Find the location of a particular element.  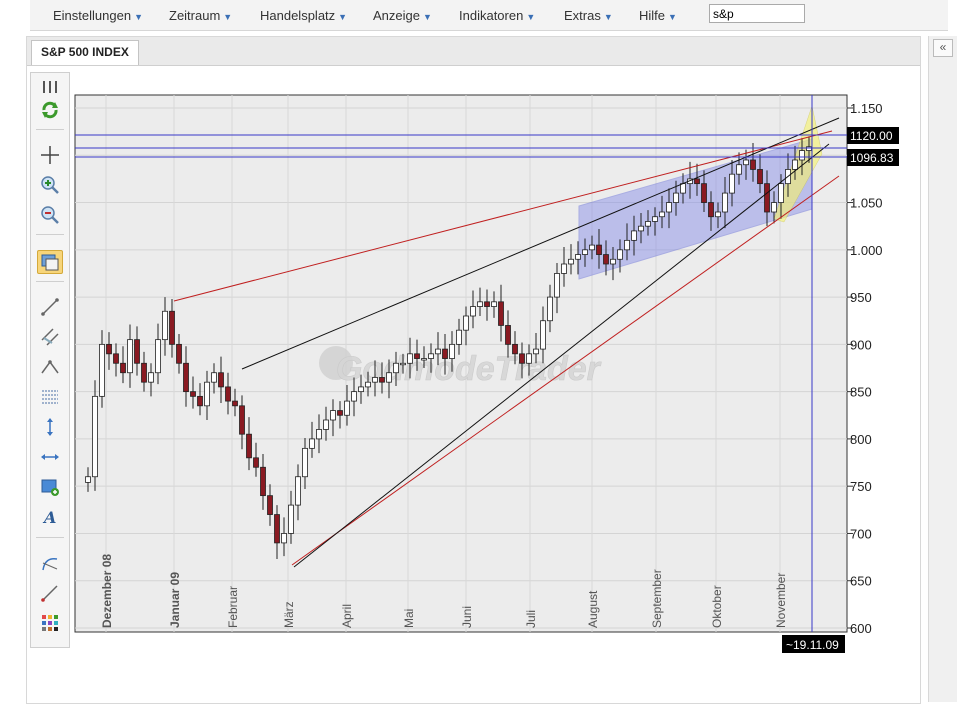

x-month-label: Mai is located at coordinates (409, 618).